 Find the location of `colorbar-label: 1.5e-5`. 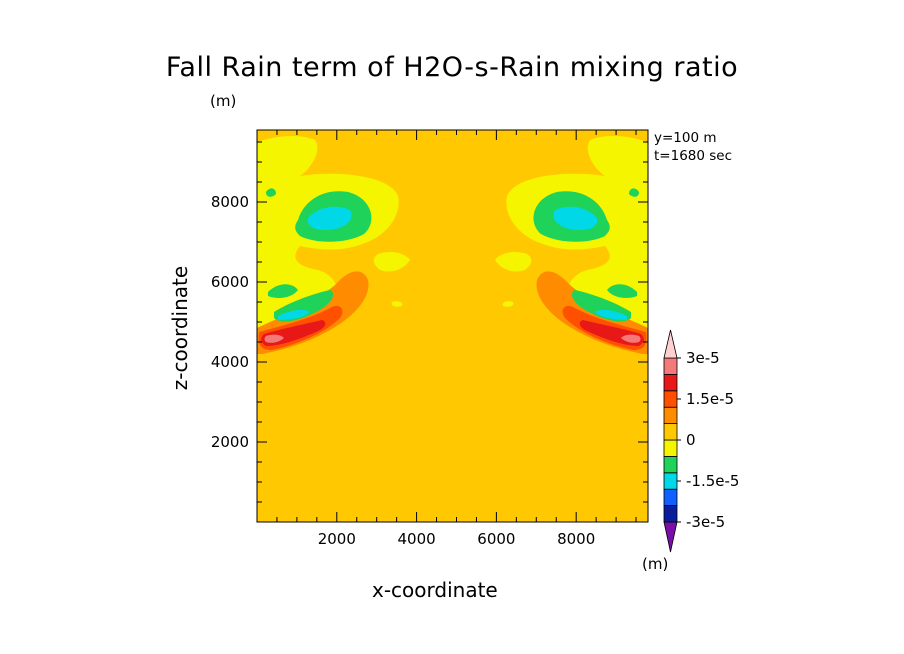

colorbar-label: 1.5e-5 is located at coordinates (710, 399).